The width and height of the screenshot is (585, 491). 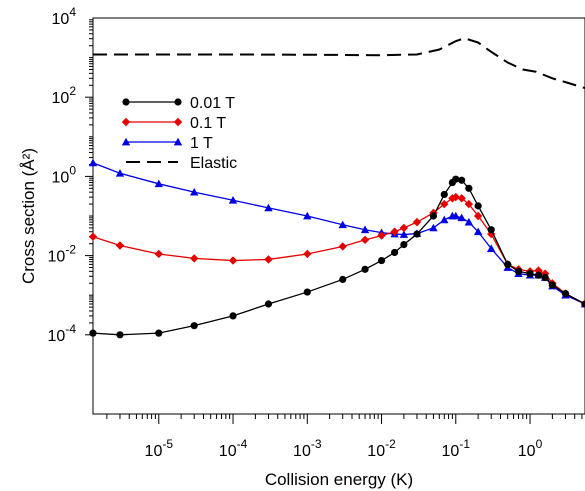 What do you see at coordinates (339, 479) in the screenshot?
I see `x-axis-title: Collision energy (K)` at bounding box center [339, 479].